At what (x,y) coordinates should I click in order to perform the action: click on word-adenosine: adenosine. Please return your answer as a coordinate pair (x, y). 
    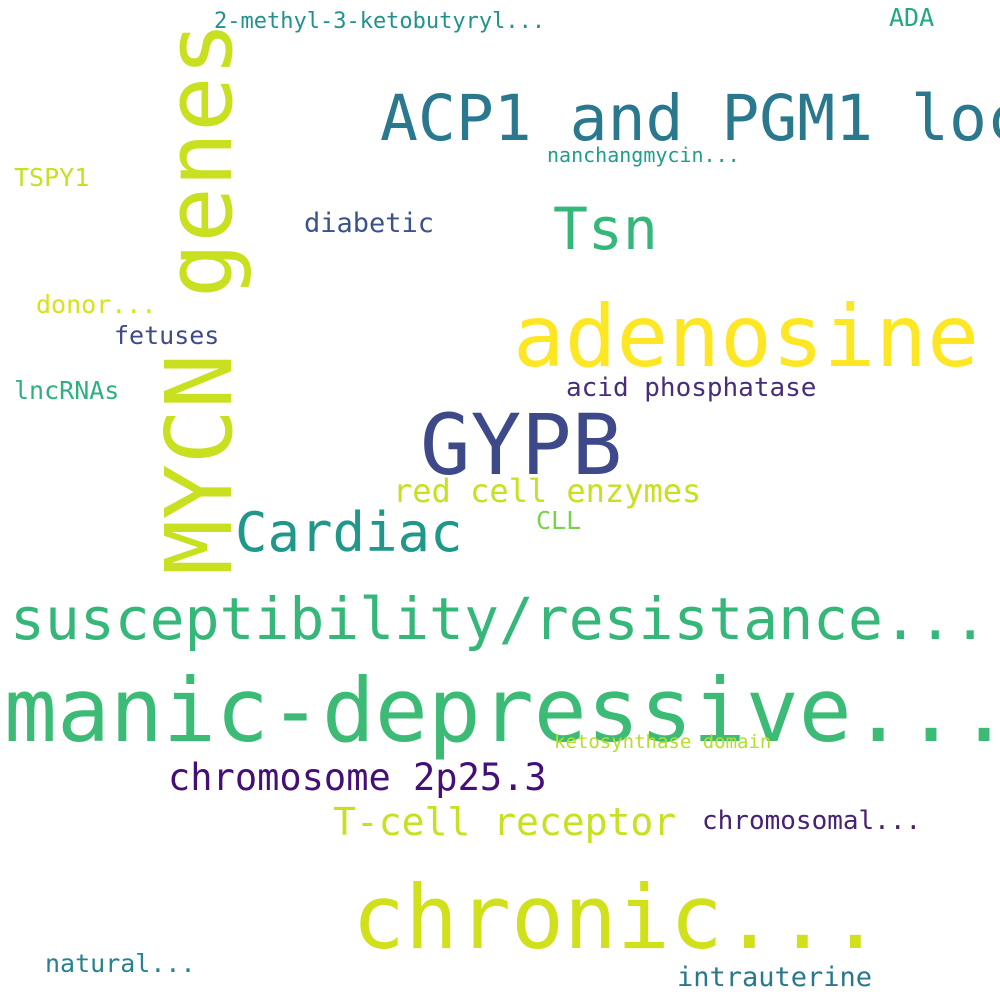
    Looking at the image, I should click on (746, 337).